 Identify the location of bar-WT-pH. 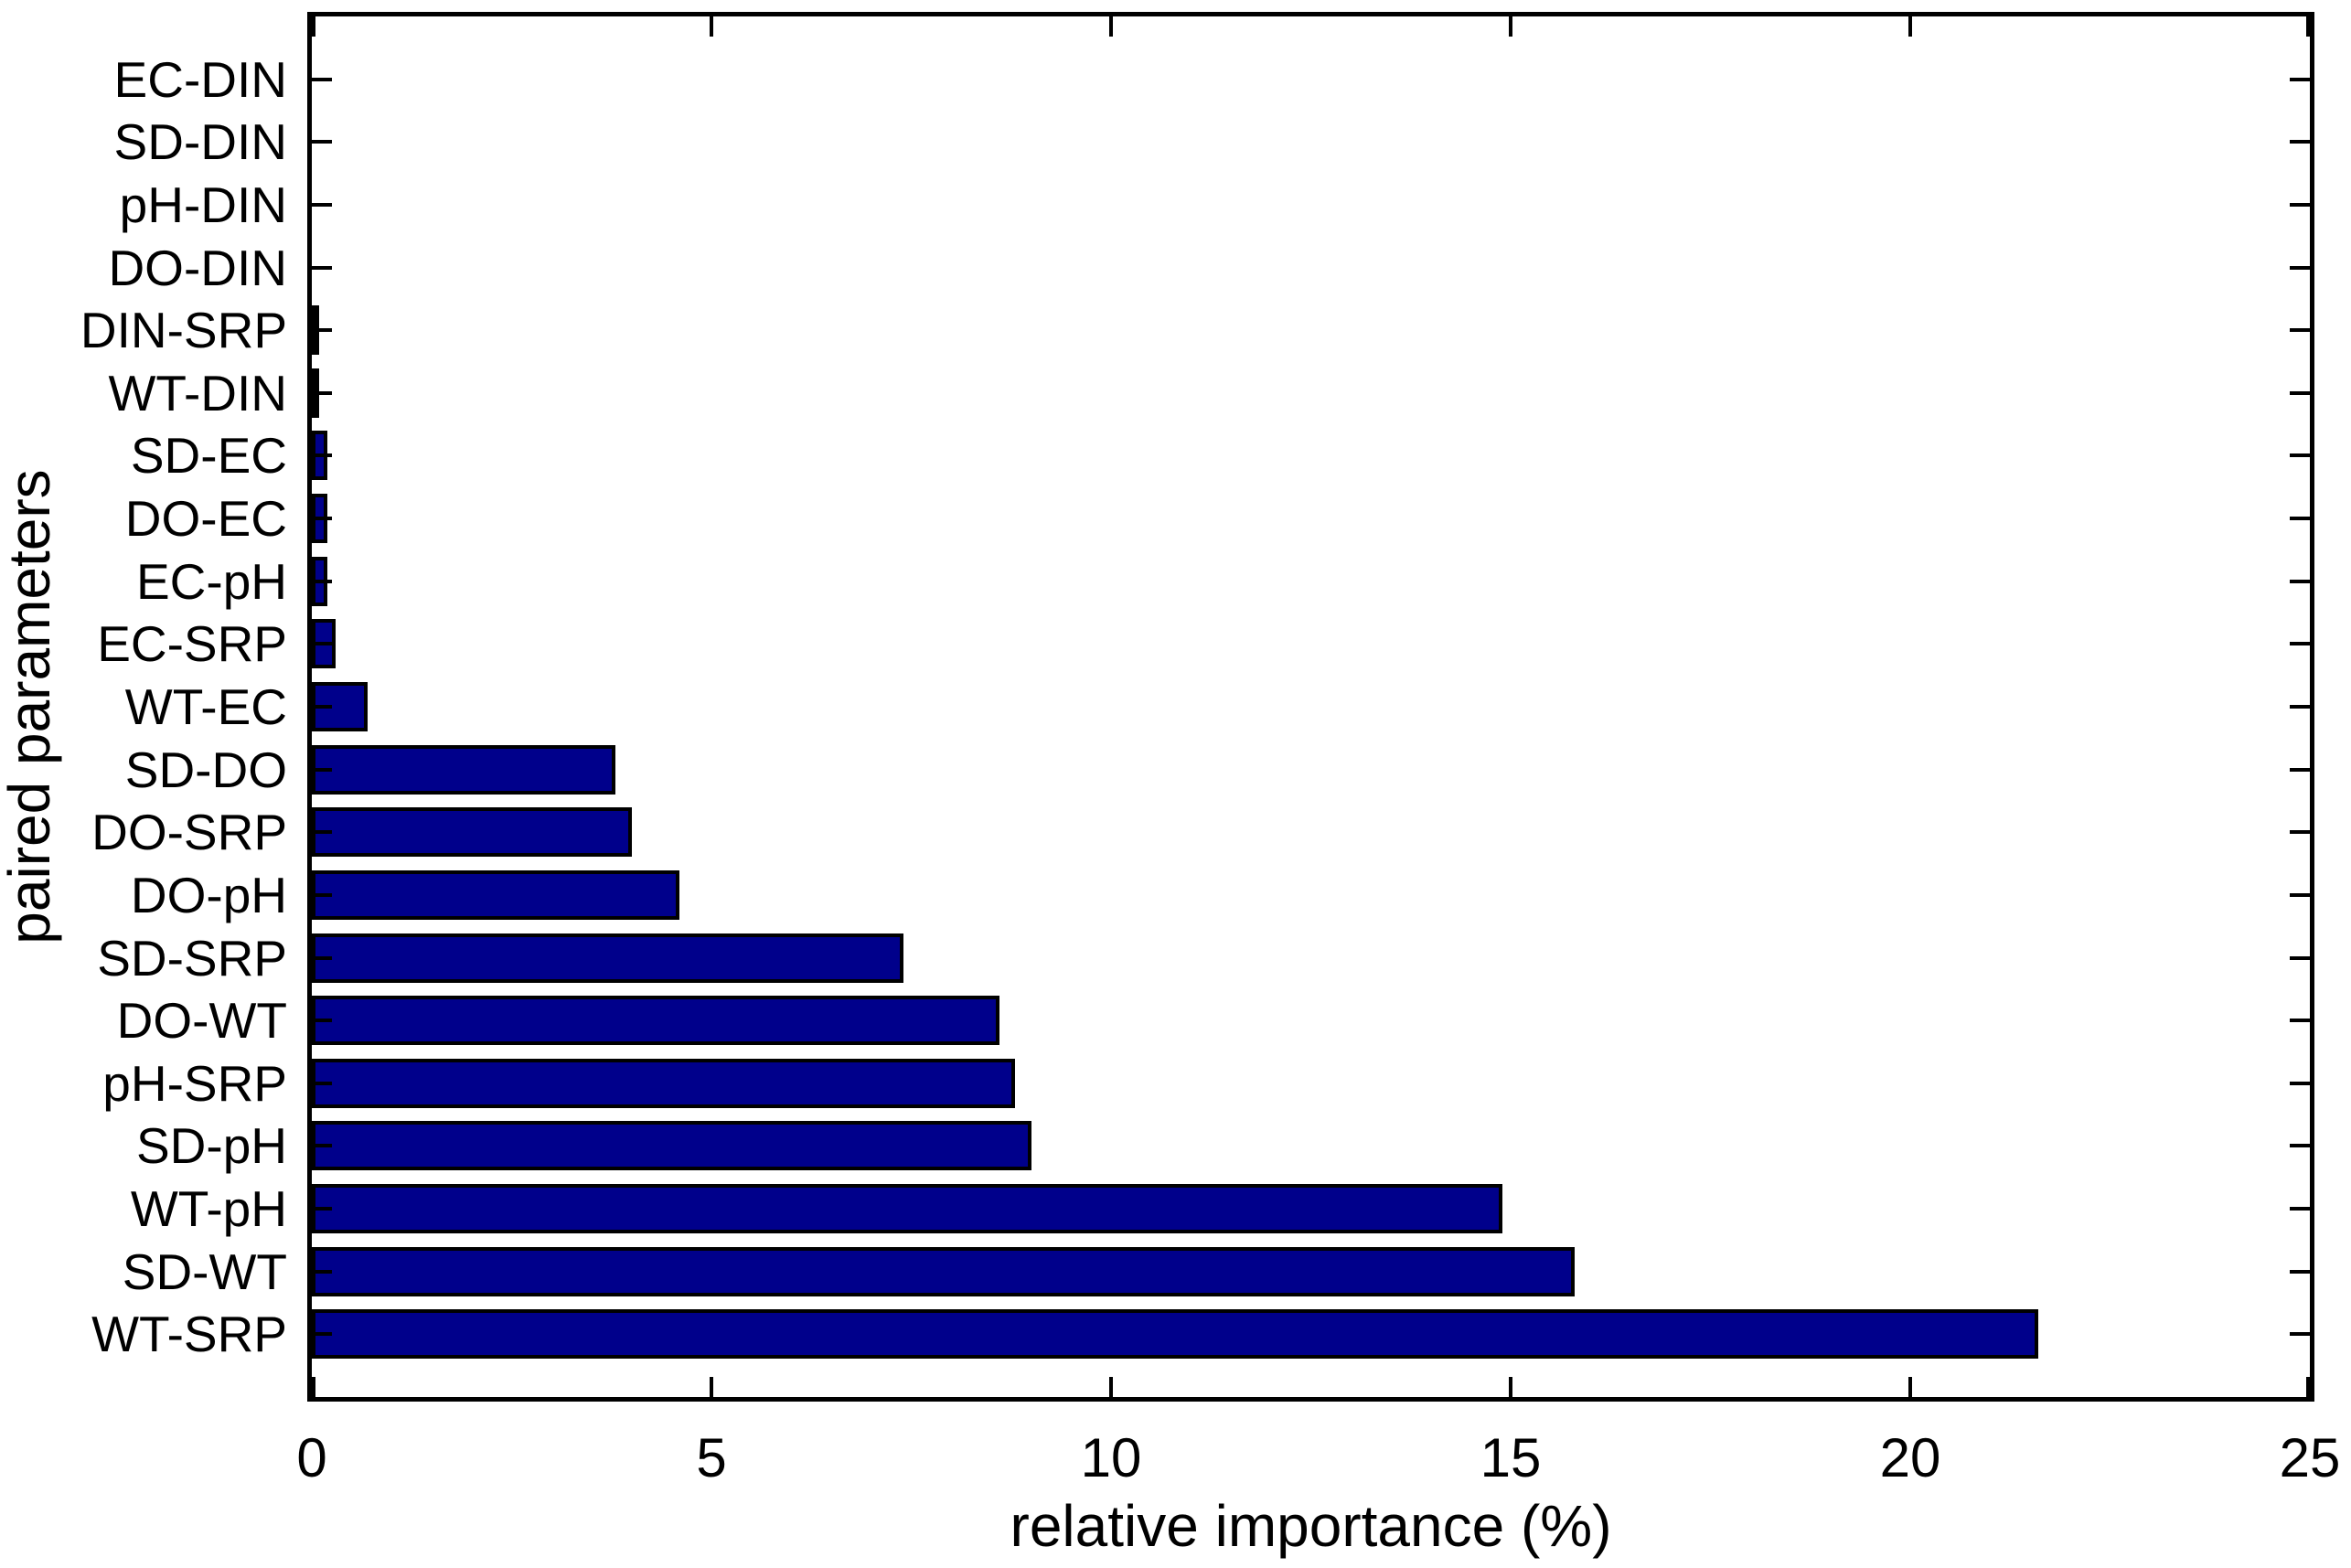
(907, 1209).